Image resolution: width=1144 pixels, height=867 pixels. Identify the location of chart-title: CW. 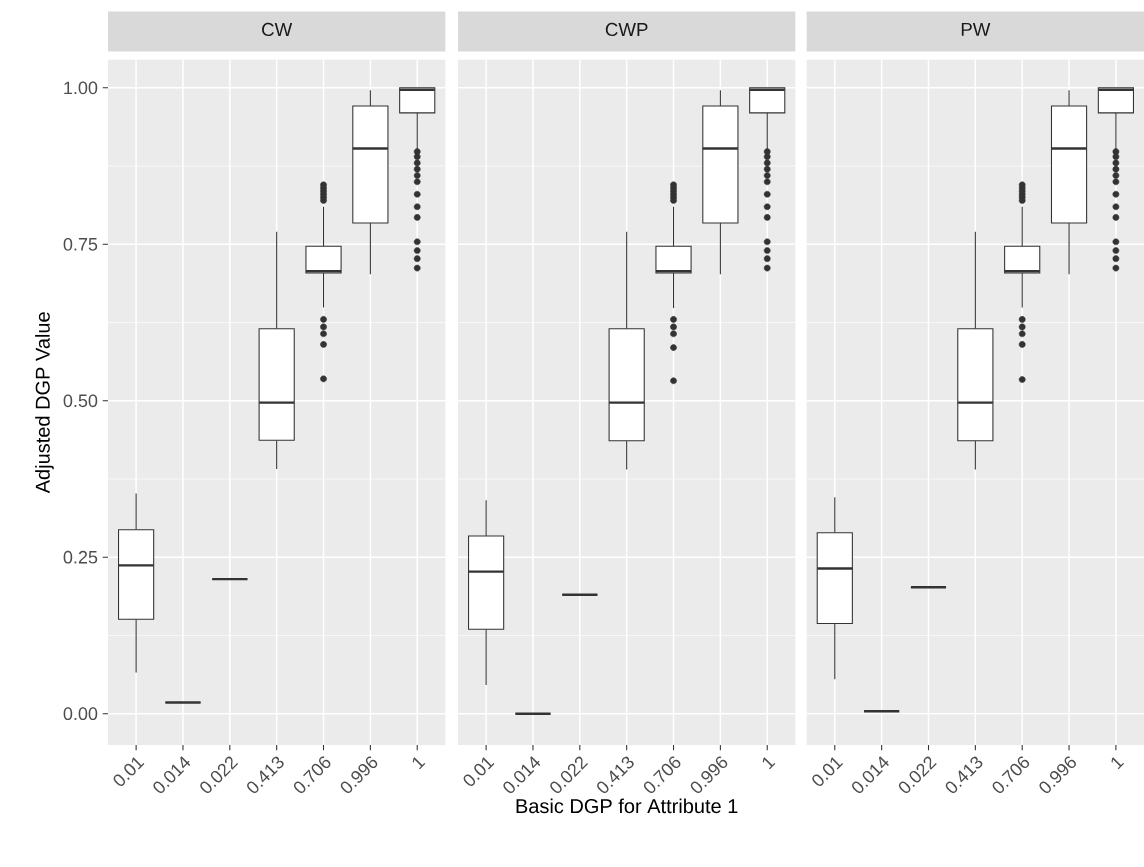
(277, 29).